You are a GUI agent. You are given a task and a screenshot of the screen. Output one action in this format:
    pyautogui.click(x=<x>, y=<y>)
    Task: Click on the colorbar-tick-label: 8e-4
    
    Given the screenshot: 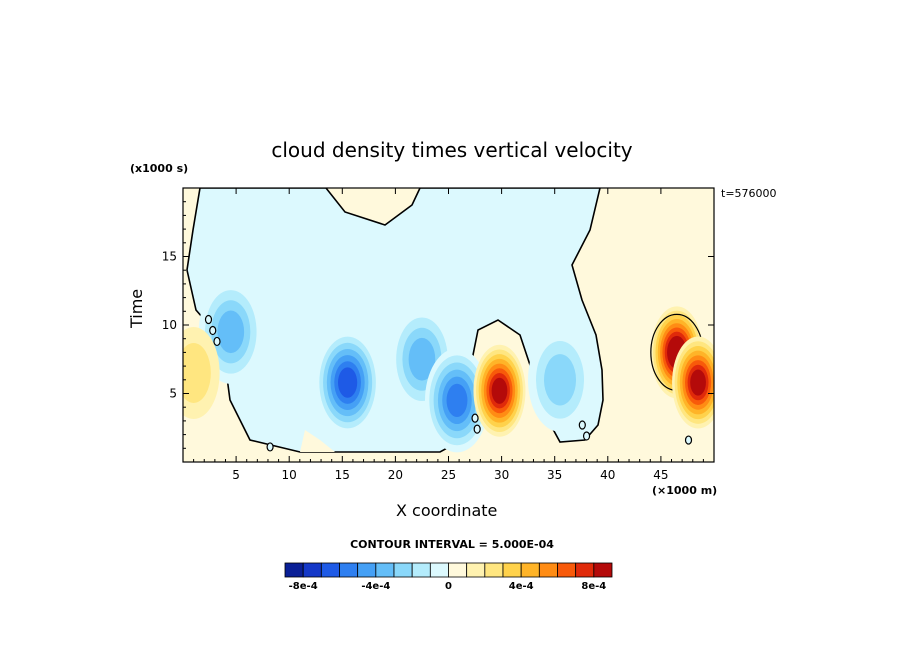 What is the action you would take?
    pyautogui.click(x=593, y=586)
    